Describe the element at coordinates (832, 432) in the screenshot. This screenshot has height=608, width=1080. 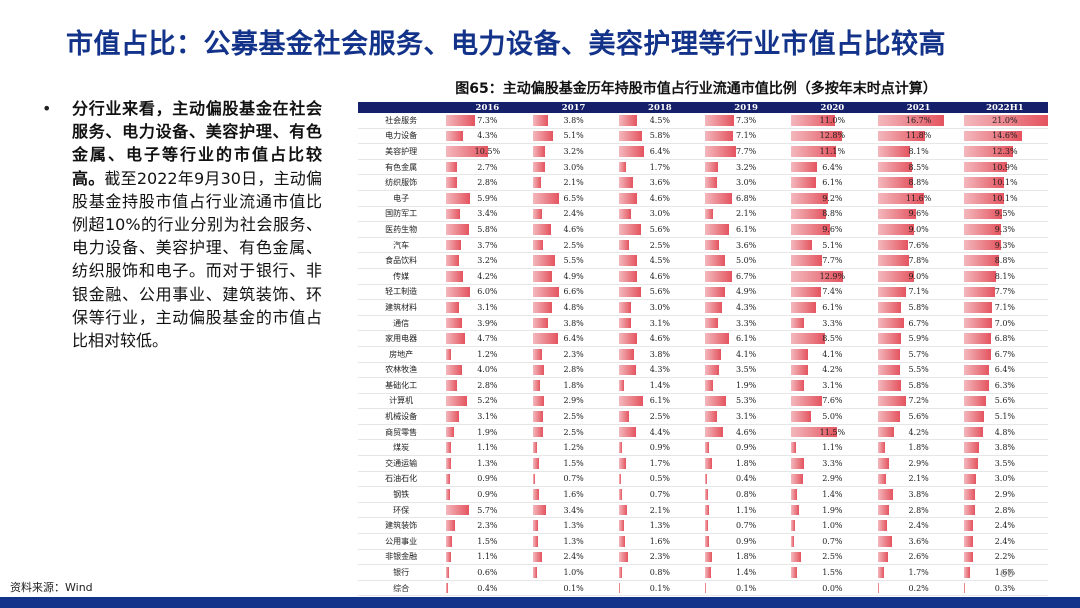
I see `value-cell: 11.5%` at that location.